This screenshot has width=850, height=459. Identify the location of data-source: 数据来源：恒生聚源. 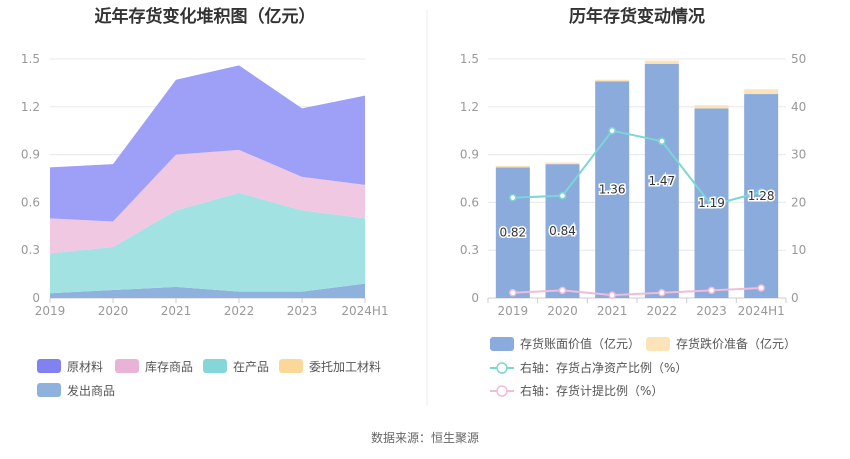
(425, 437).